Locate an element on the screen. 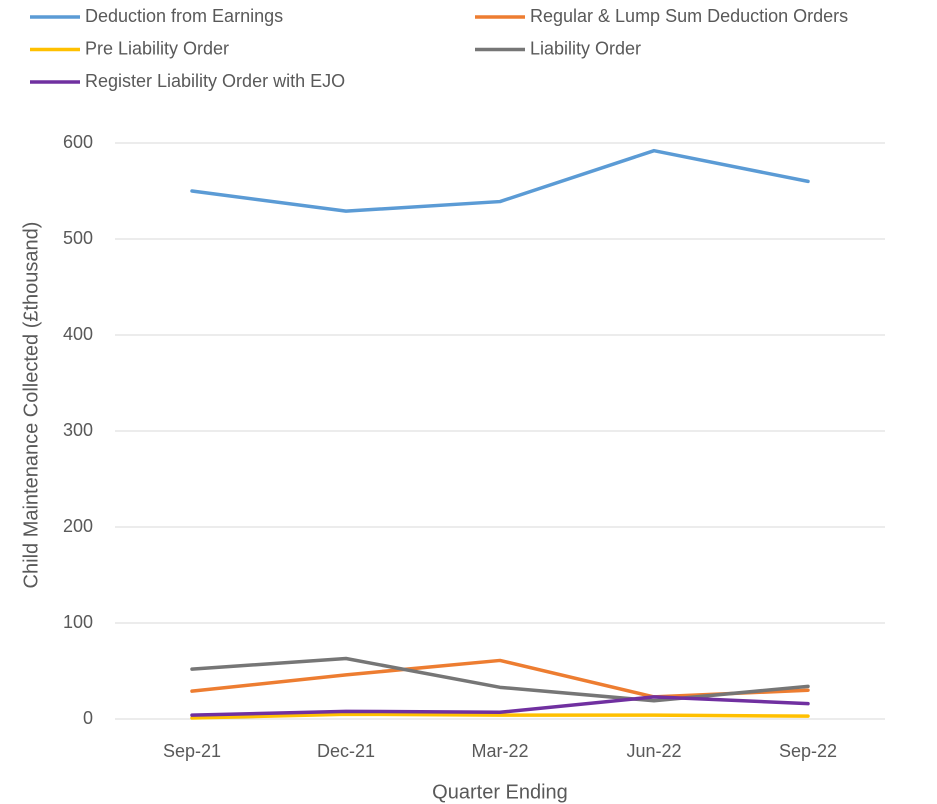 Image resolution: width=937 pixels, height=804 pixels. legend-label: Pre Liability Order is located at coordinates (157, 48).